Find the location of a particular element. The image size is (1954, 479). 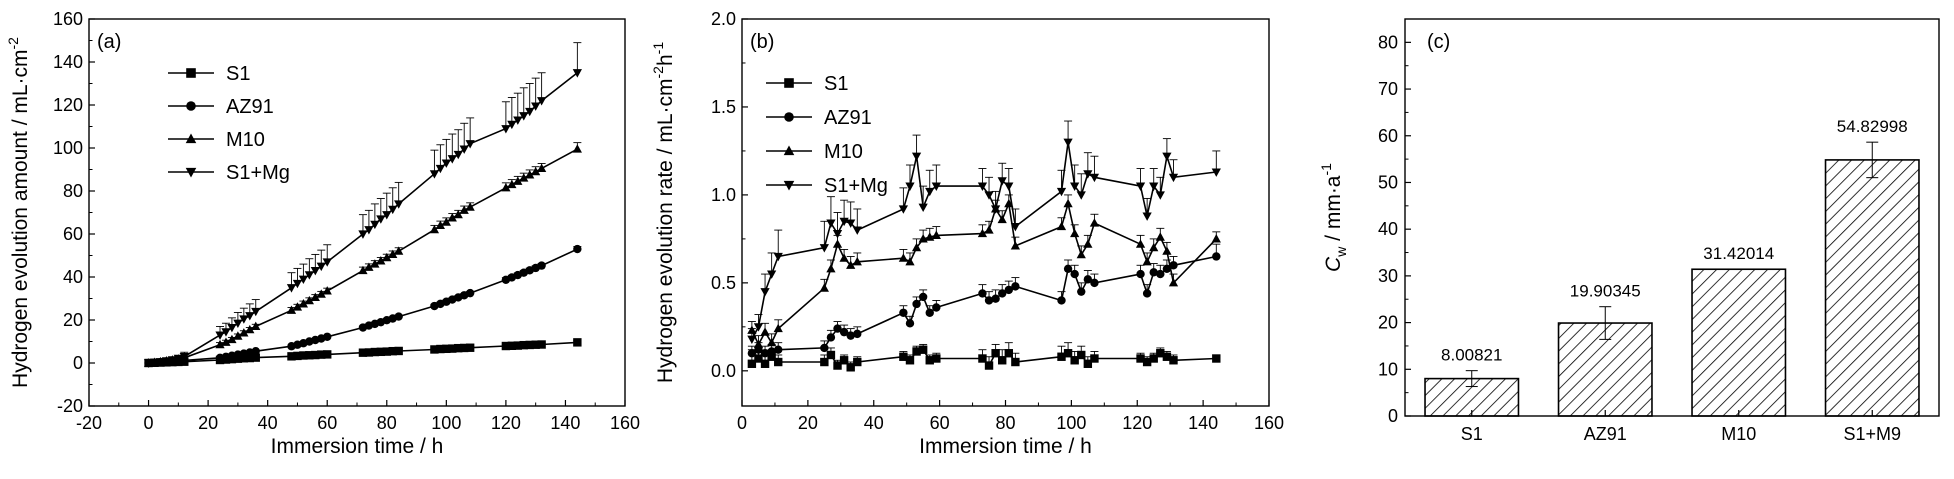

y-tick-label: 0.5 is located at coordinates (723, 283).